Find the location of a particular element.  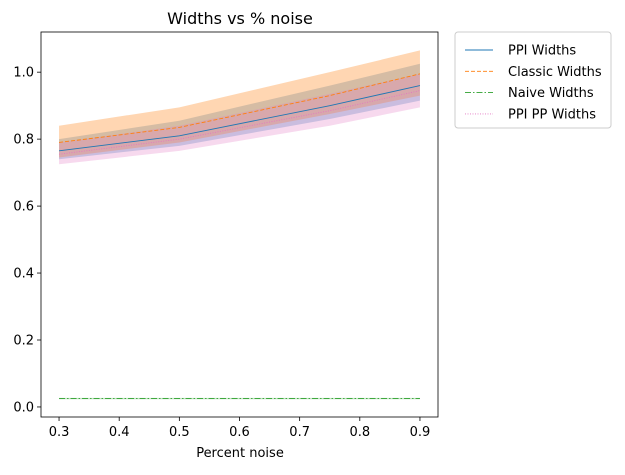

legend-frame is located at coordinates (533, 80).